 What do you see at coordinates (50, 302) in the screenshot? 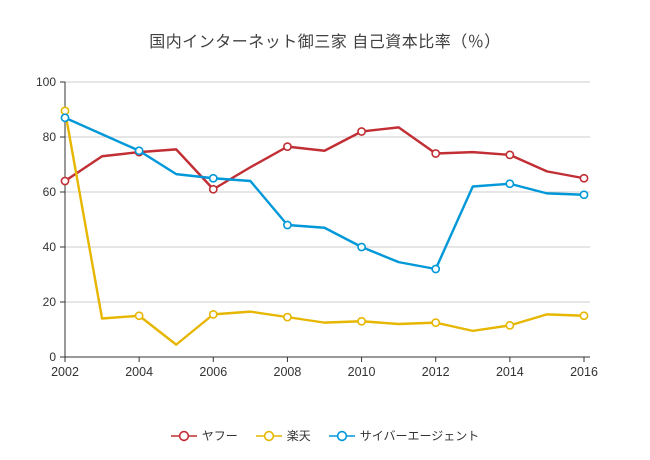
I see `y-axis-tick-label: 20` at bounding box center [50, 302].